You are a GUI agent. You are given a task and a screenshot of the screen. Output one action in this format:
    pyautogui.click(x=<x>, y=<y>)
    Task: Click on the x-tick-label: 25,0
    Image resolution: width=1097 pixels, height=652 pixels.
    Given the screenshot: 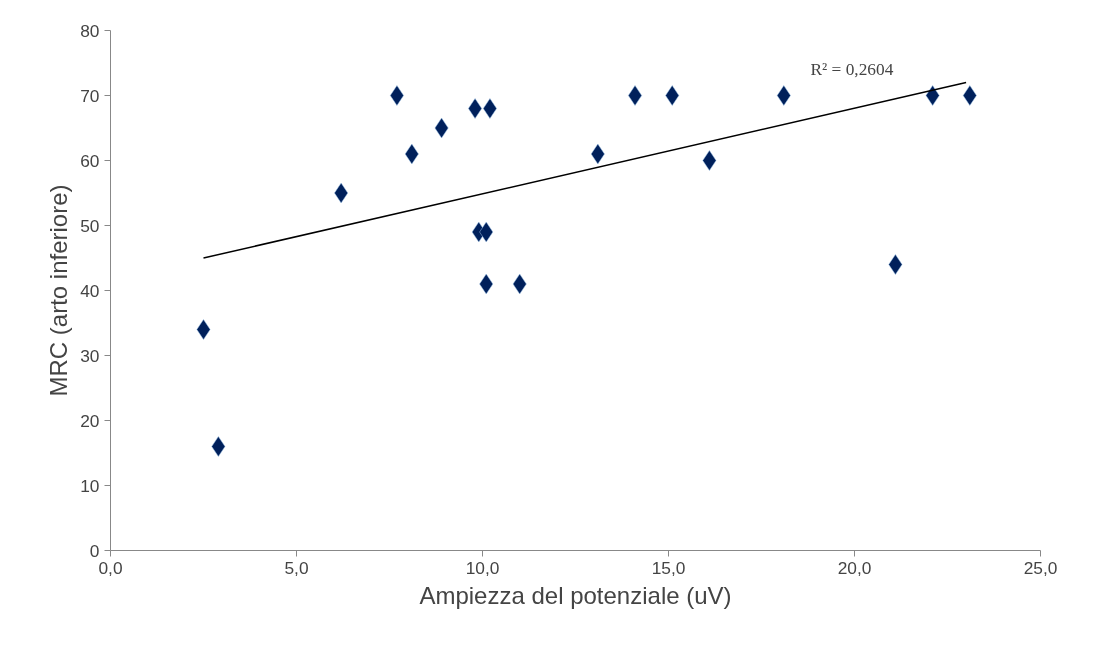 What is the action you would take?
    pyautogui.click(x=1040, y=567)
    